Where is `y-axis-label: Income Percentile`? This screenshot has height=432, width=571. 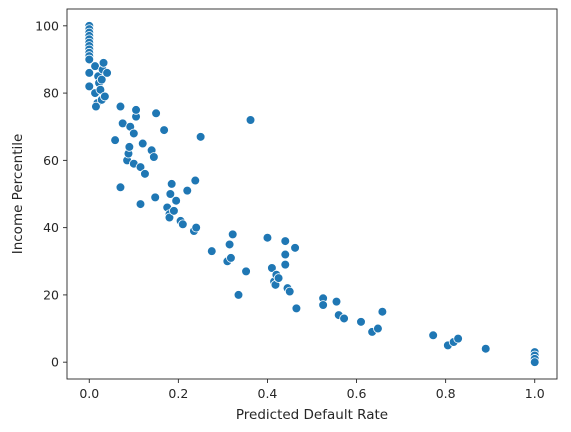
y-axis-label: Income Percentile is located at coordinates (18, 194).